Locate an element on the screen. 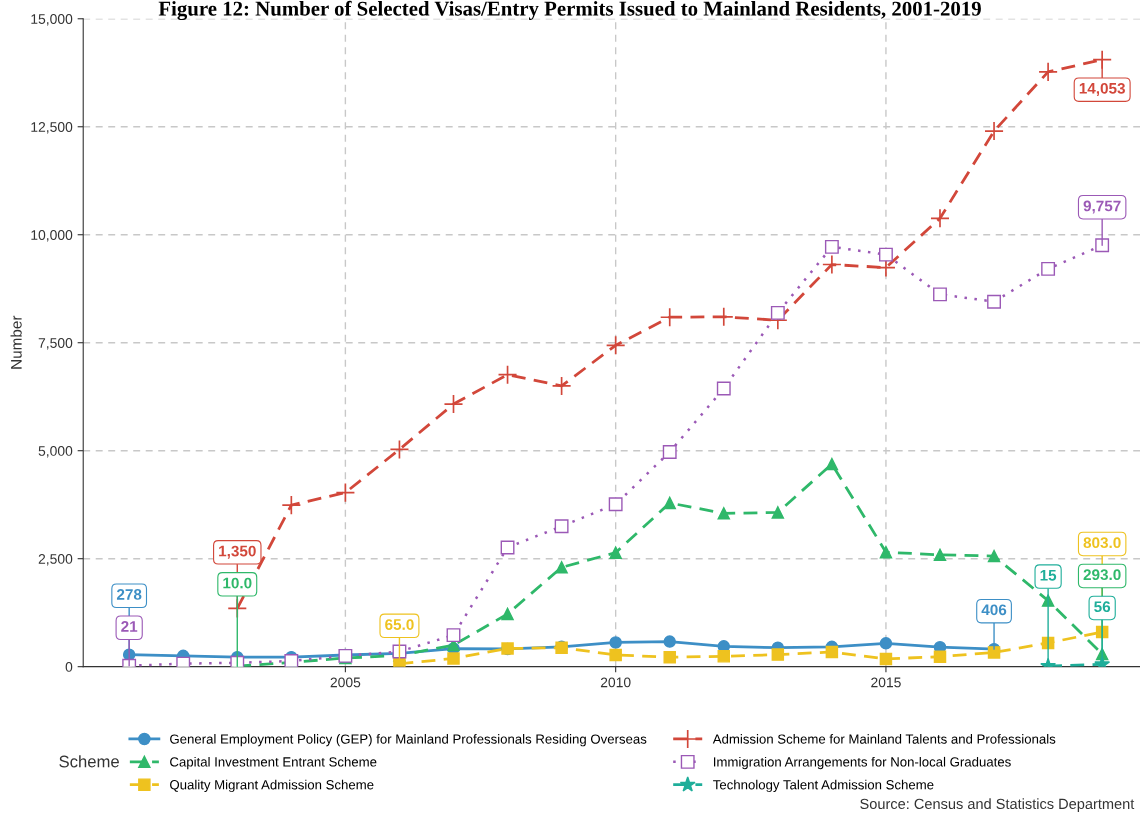 Image resolution: width=1140 pixels, height=816 pixels. data-label: 14,053 is located at coordinates (1102, 89).